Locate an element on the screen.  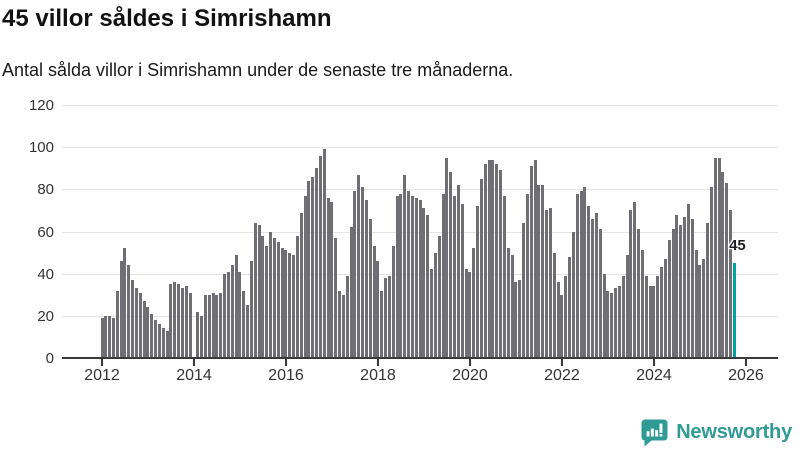
x-axis-label: 2022 is located at coordinates (562, 375).